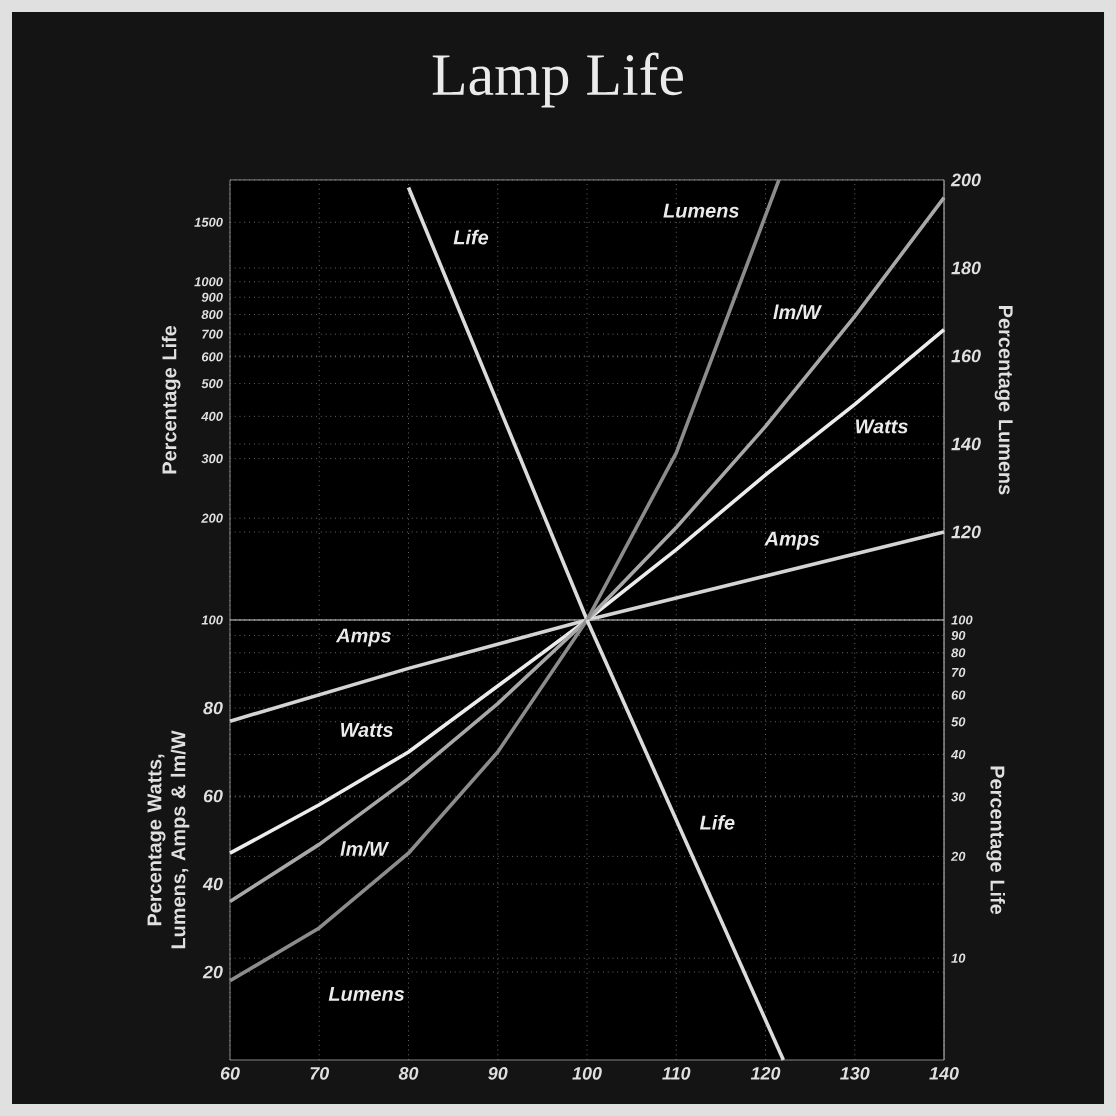 The height and width of the screenshot is (1116, 1116). Describe the element at coordinates (701, 210) in the screenshot. I see `series-label: Lumens` at that location.